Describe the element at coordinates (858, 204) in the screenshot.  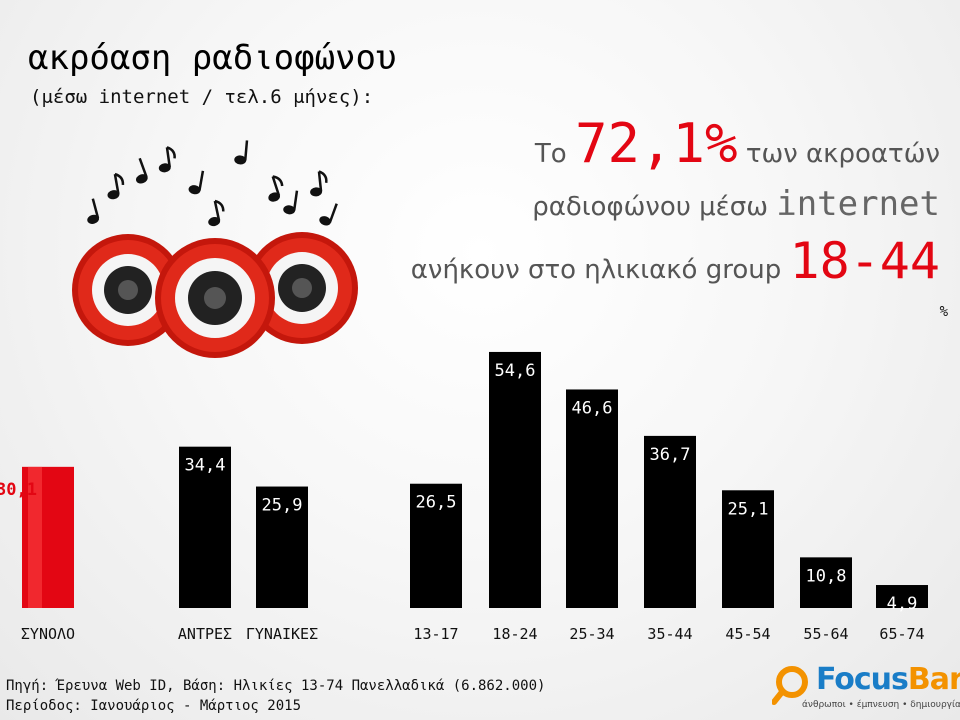
I see `headline-internet: internet` at that location.